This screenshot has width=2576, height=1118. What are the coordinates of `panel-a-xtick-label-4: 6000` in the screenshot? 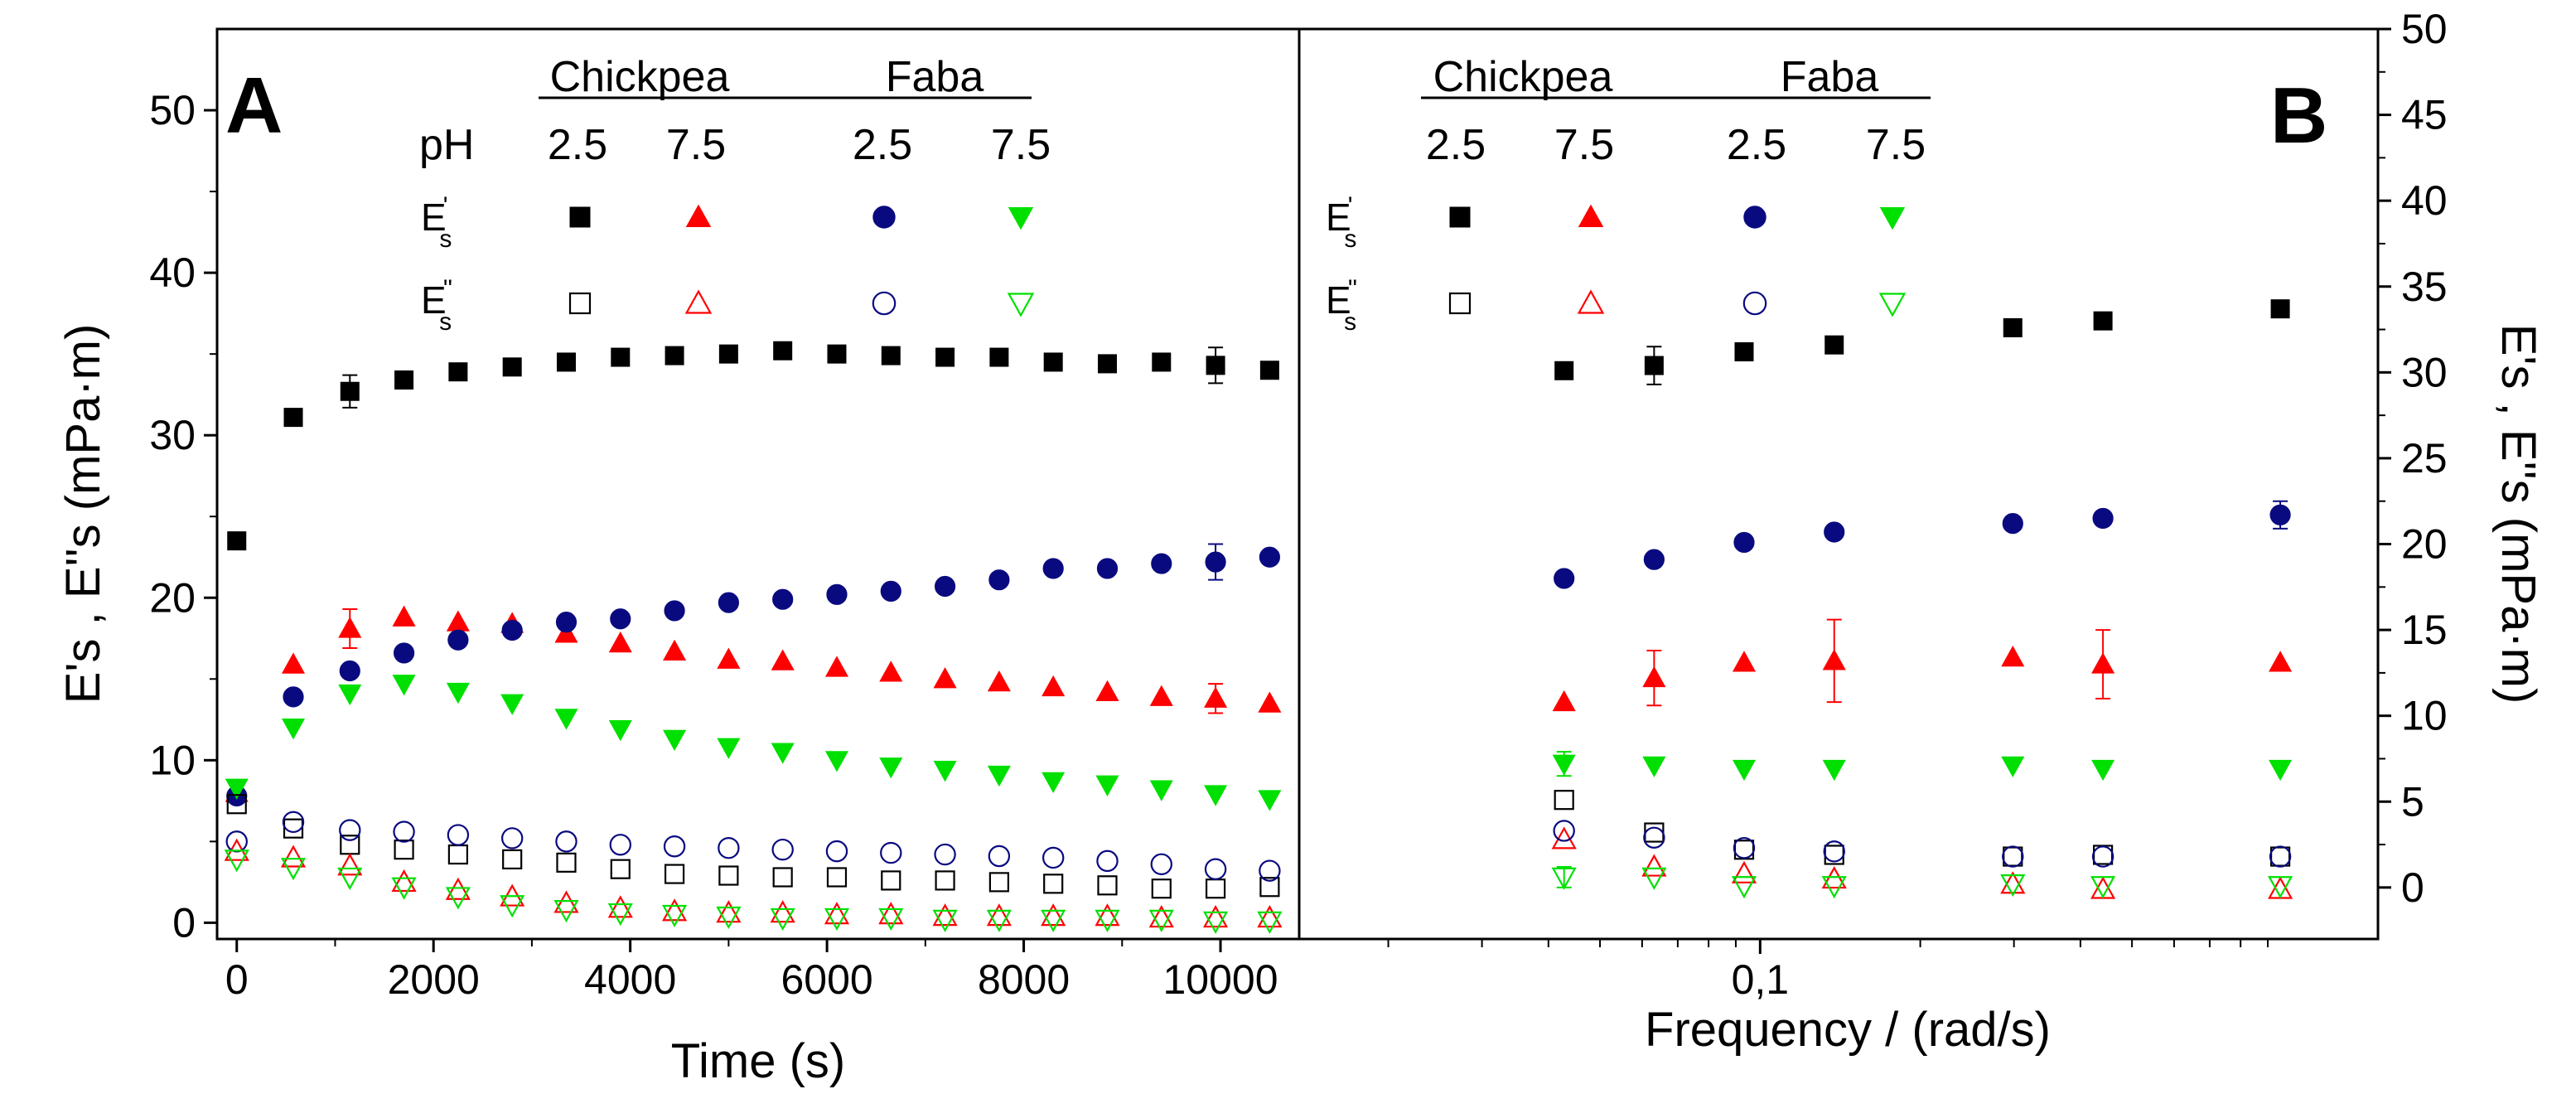 It's located at (826, 979).